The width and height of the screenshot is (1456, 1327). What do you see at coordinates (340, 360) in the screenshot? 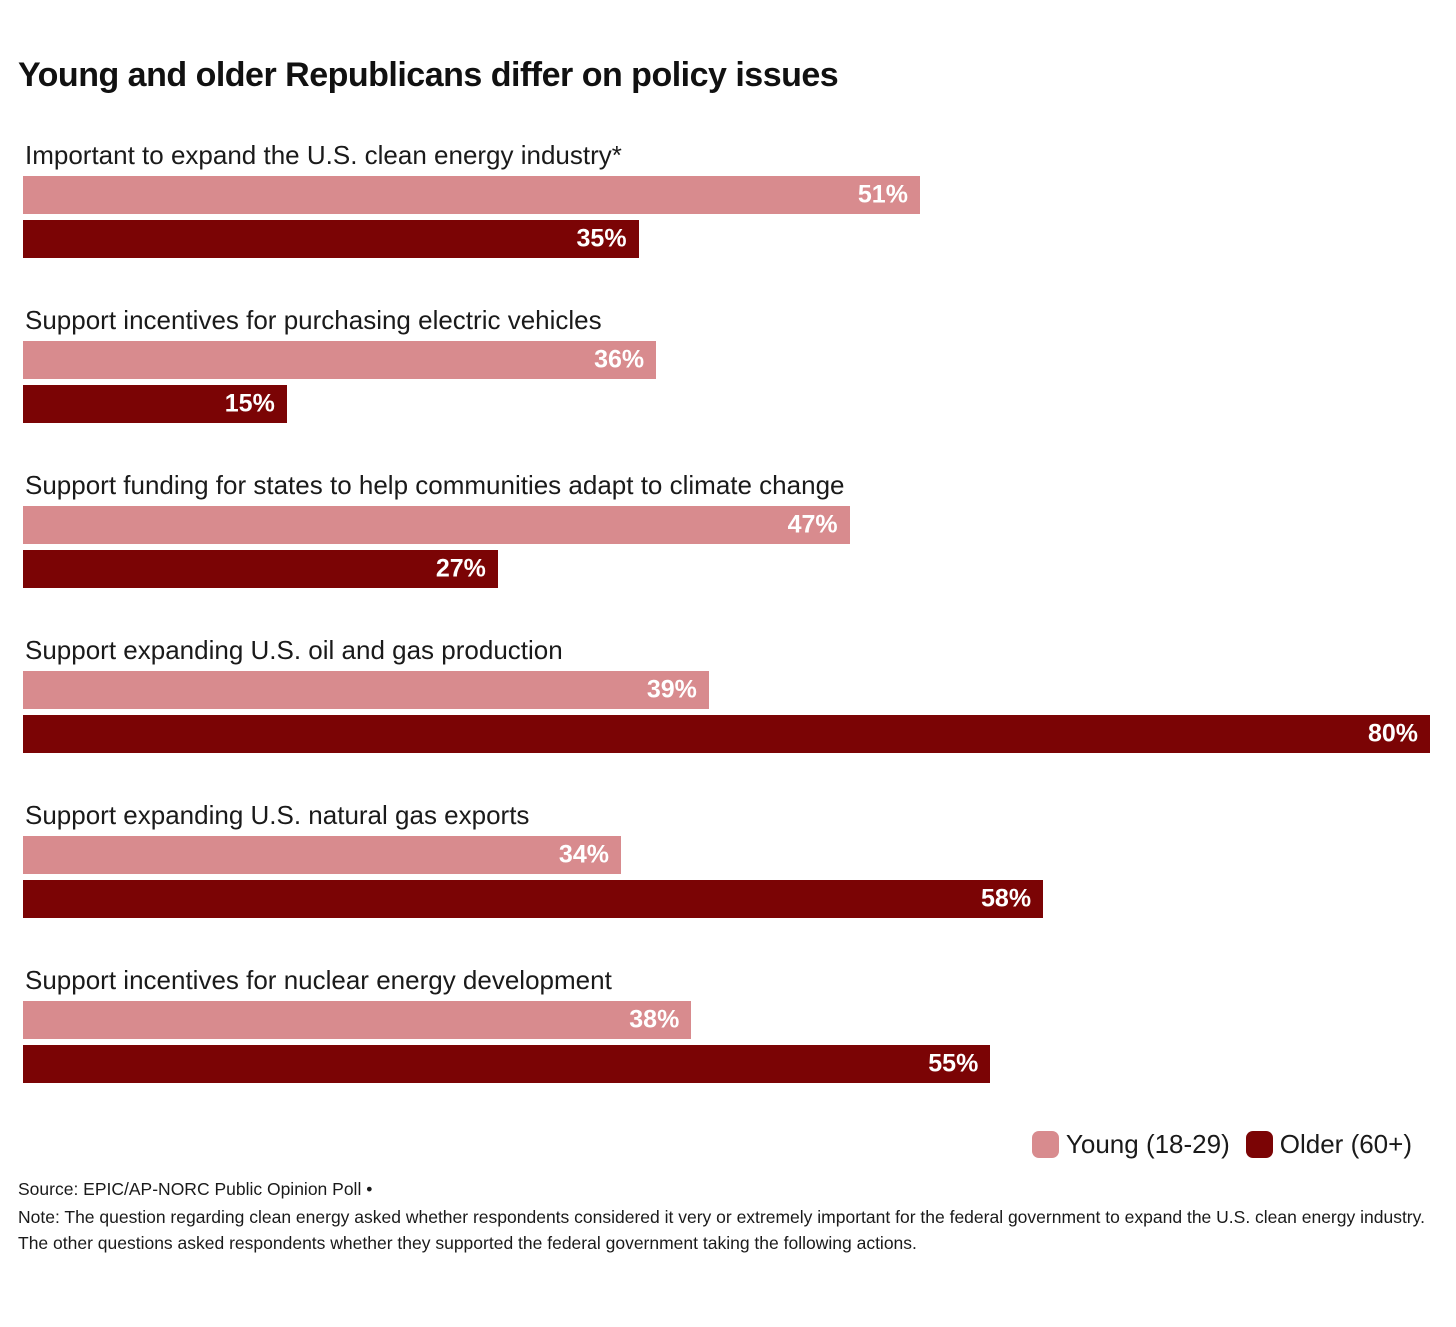
I see `bar-young: 36%` at bounding box center [340, 360].